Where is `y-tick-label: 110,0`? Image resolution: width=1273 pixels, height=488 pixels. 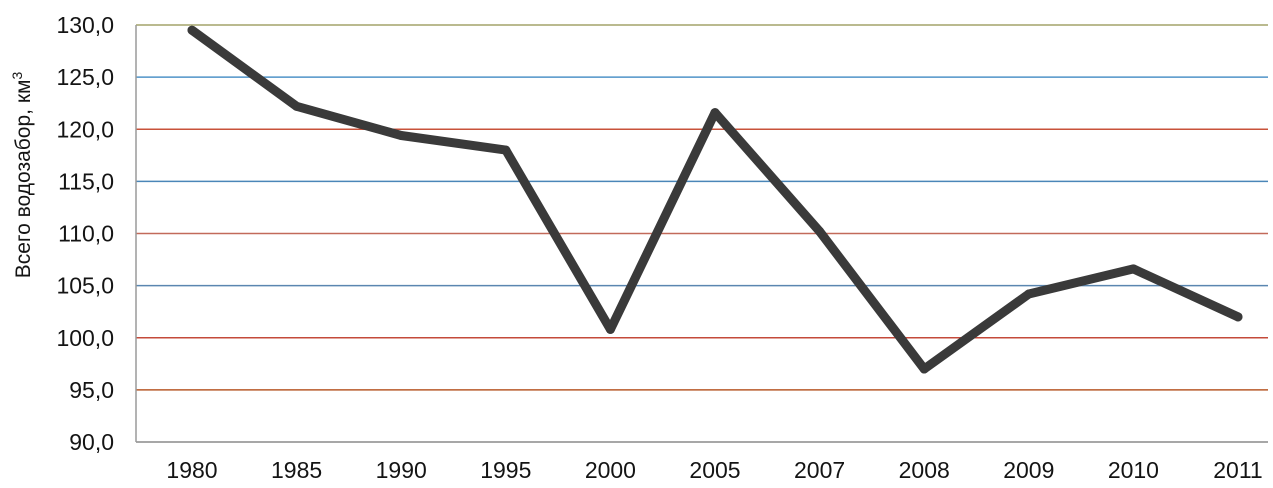
y-tick-label: 110,0 is located at coordinates (86, 234).